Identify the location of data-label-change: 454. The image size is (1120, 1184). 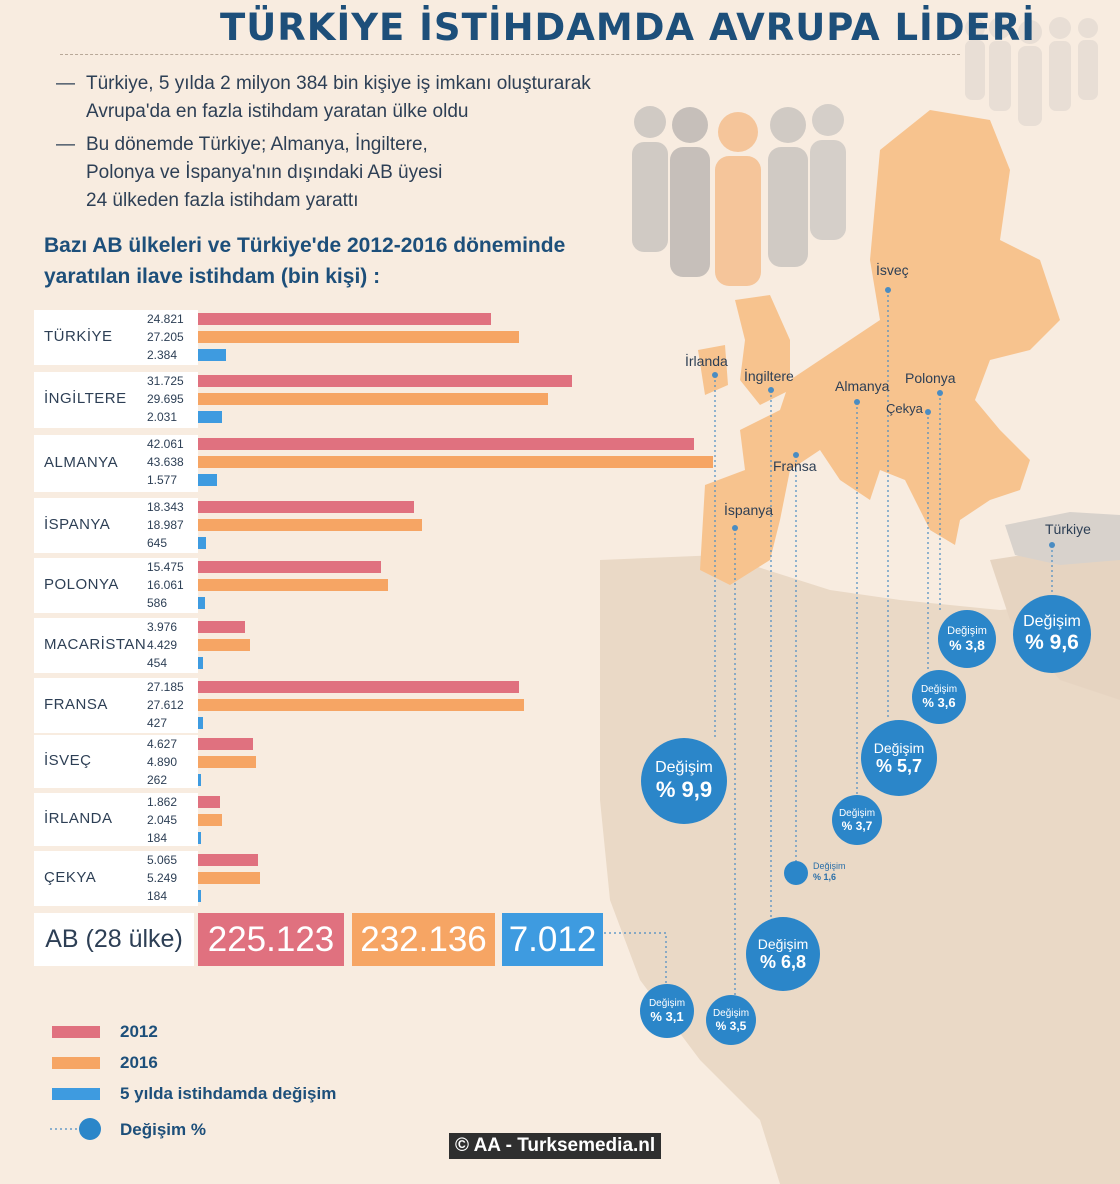
(157, 663).